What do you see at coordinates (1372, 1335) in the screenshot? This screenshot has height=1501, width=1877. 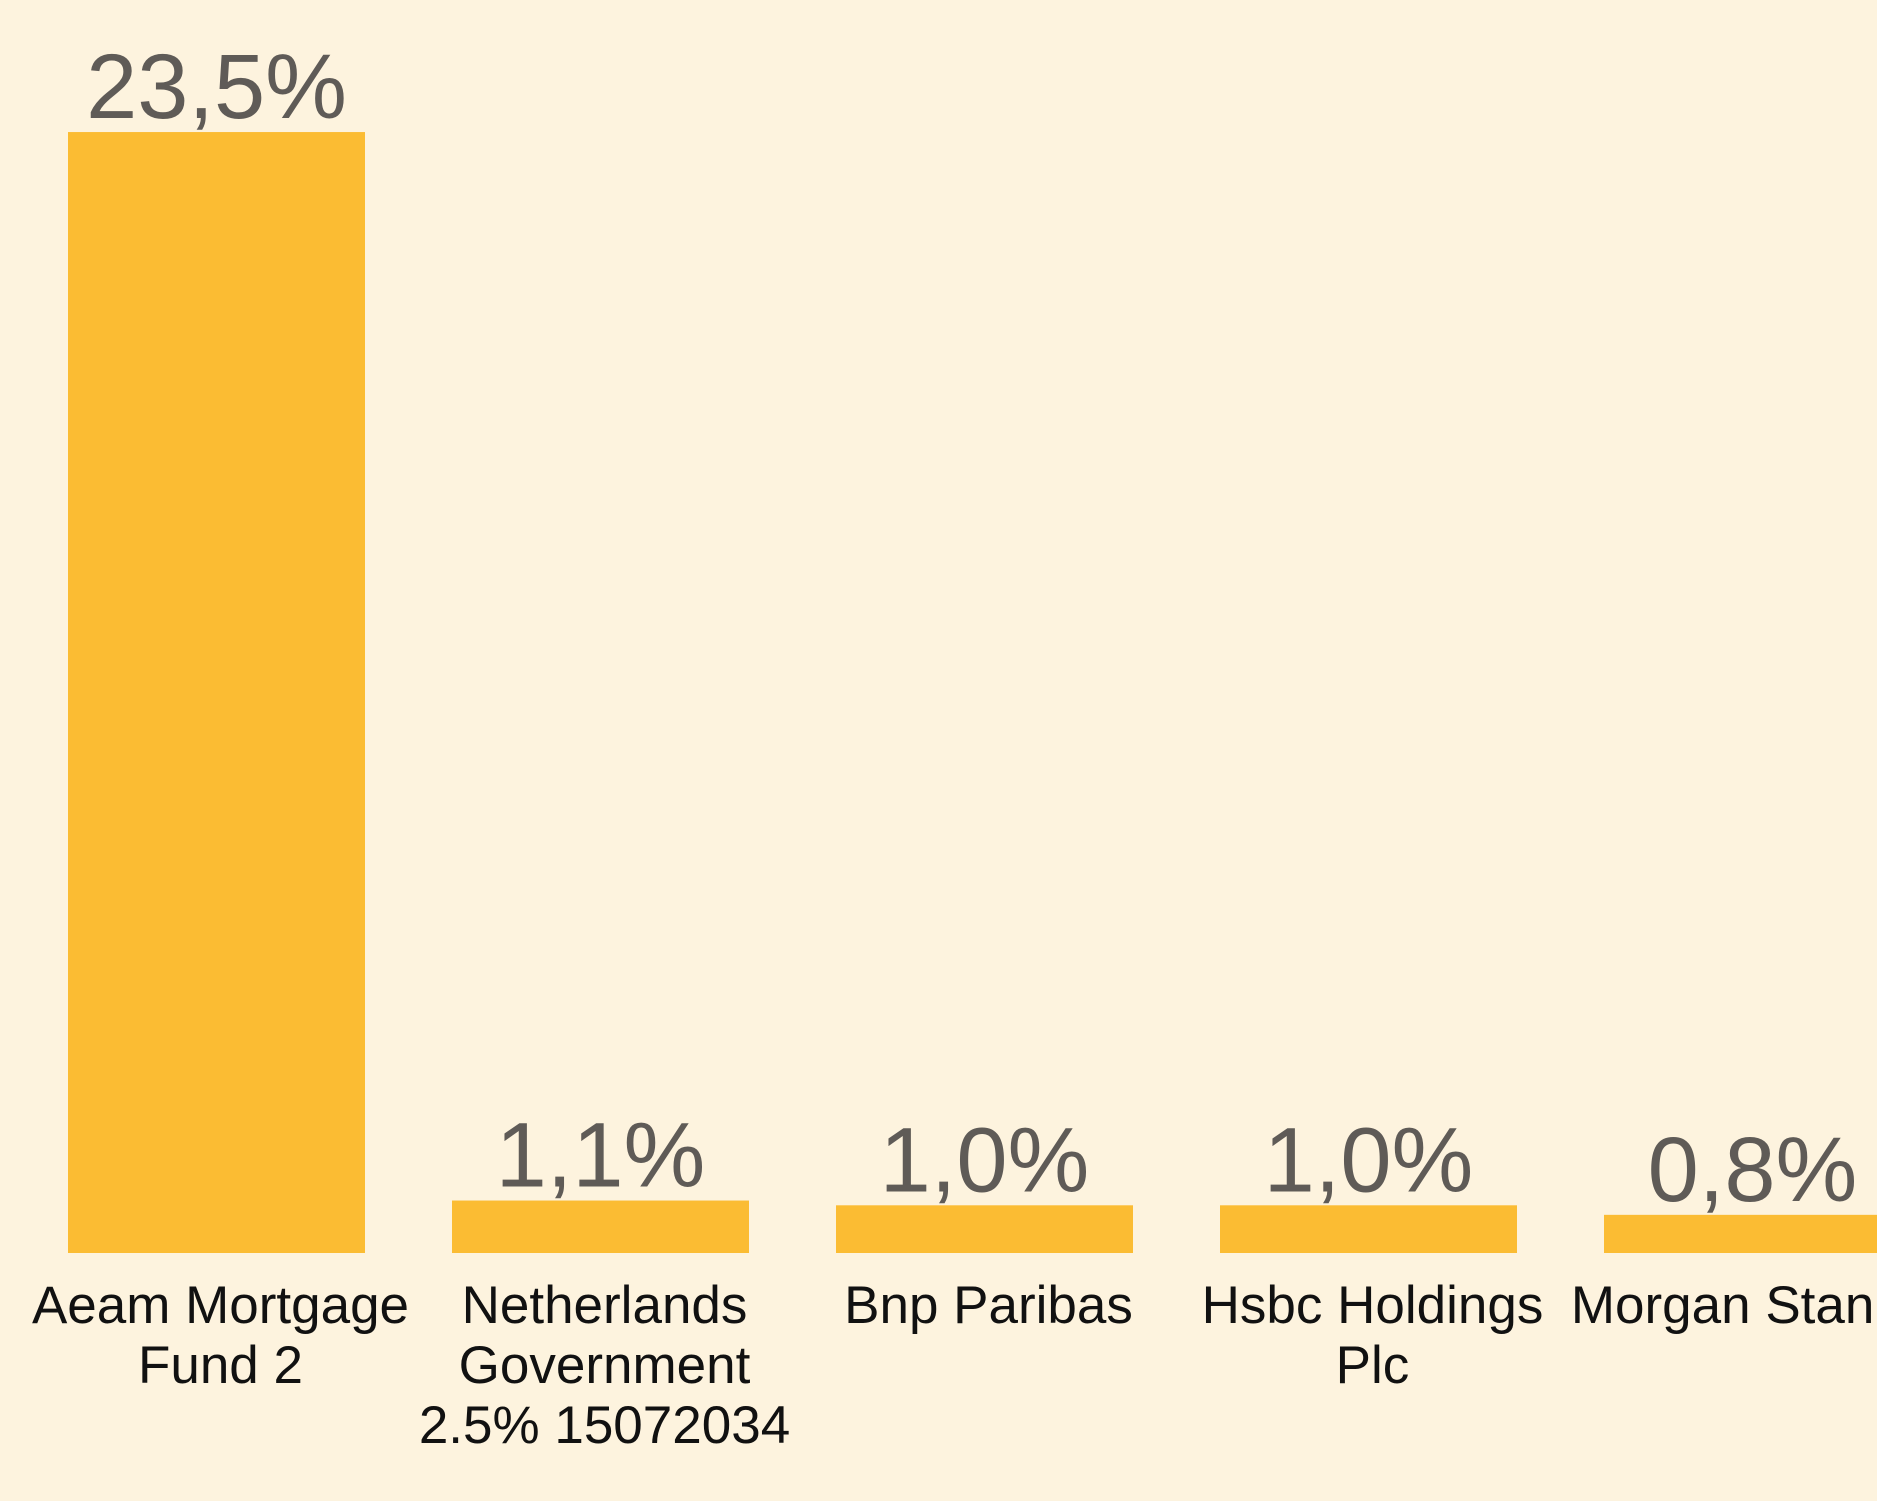 I see `category-label: Hsbc Holdings Plc` at bounding box center [1372, 1335].